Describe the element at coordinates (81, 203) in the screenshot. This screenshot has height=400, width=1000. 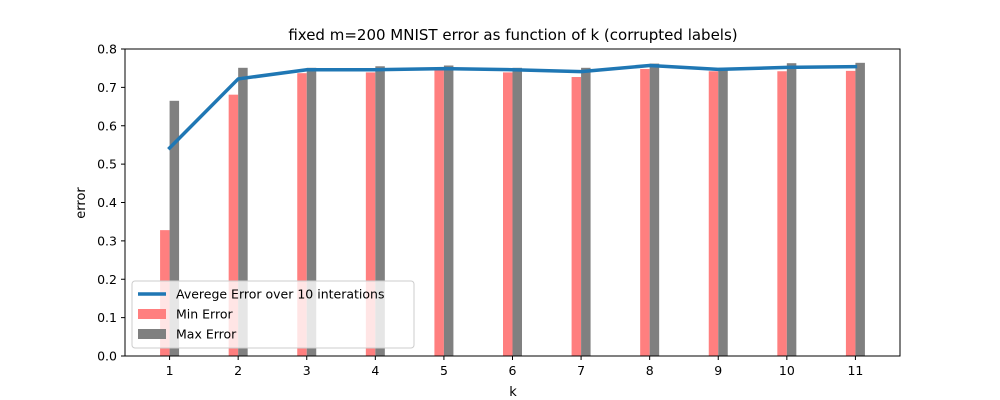
I see `y-axis-label: error` at that location.